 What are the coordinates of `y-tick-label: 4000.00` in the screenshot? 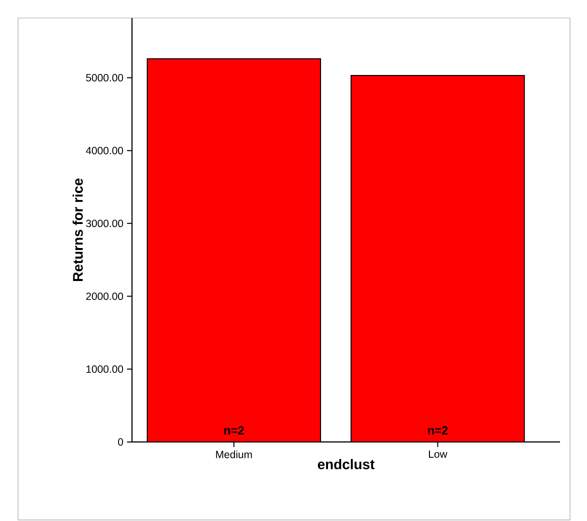 It's located at (105, 150).